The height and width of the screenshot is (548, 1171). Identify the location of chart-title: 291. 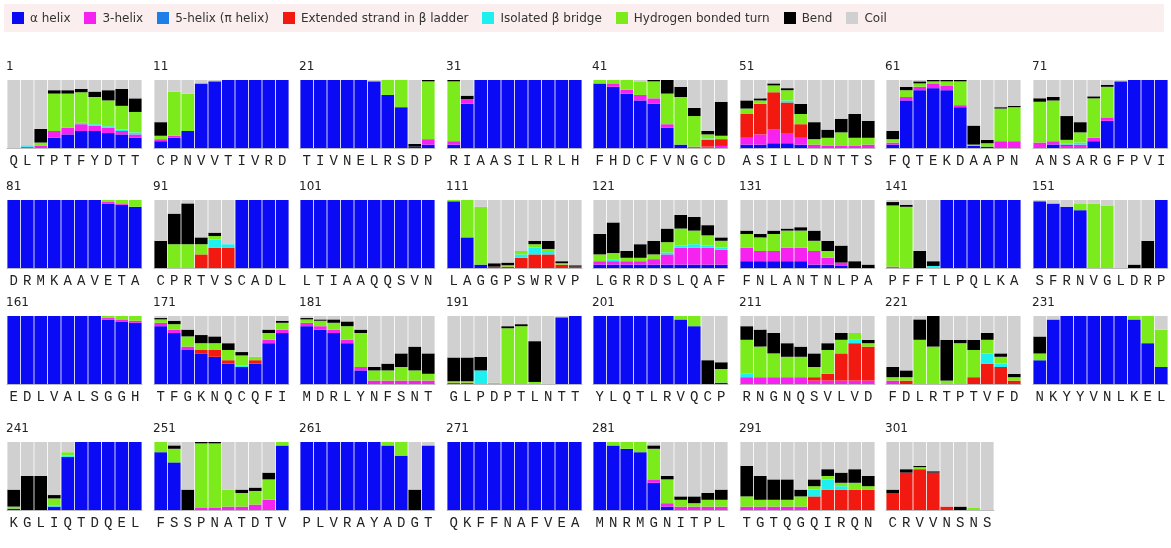
(750, 428).